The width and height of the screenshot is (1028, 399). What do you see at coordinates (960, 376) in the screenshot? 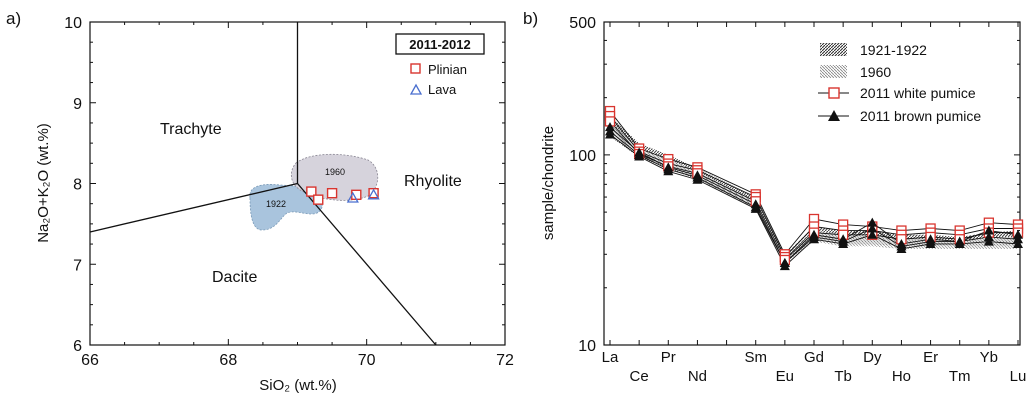
I see `b-x-tick-label-Tm: Tm` at bounding box center [960, 376].